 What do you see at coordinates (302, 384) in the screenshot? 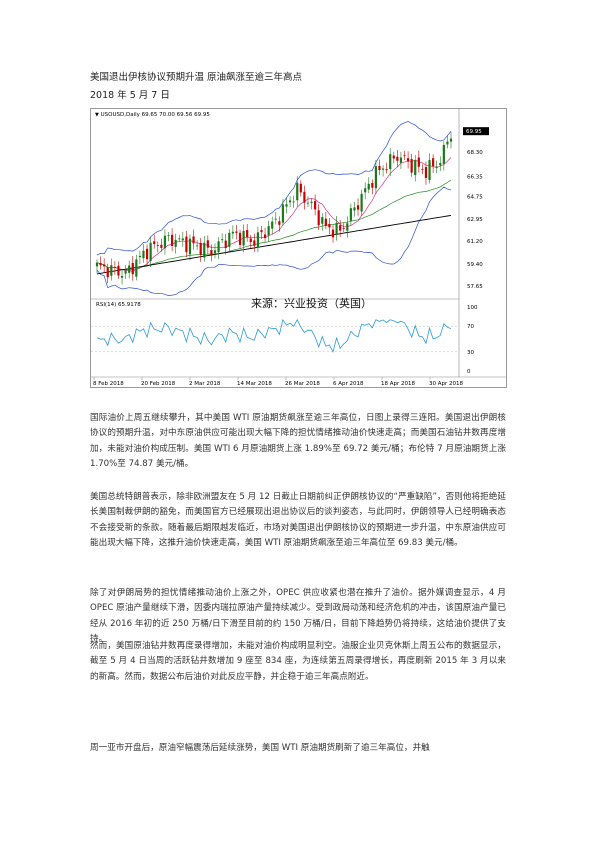
I see `date-tick-label: 26 Mar 2018` at bounding box center [302, 384].